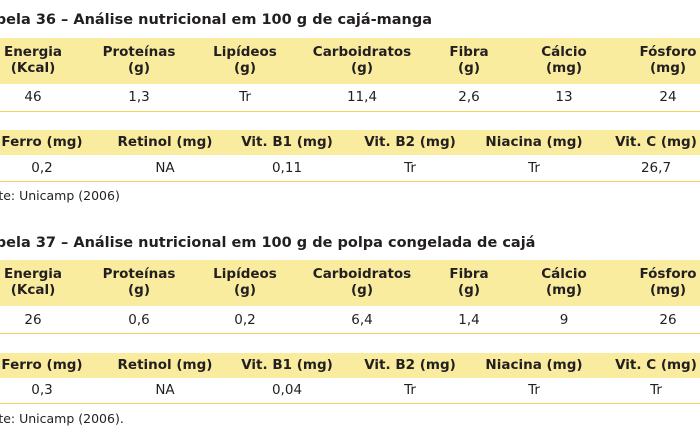 Image resolution: width=700 pixels, height=441 pixels. What do you see at coordinates (534, 142) in the screenshot?
I see `table-36-header-niacina: Niacina (mg)` at bounding box center [534, 142].